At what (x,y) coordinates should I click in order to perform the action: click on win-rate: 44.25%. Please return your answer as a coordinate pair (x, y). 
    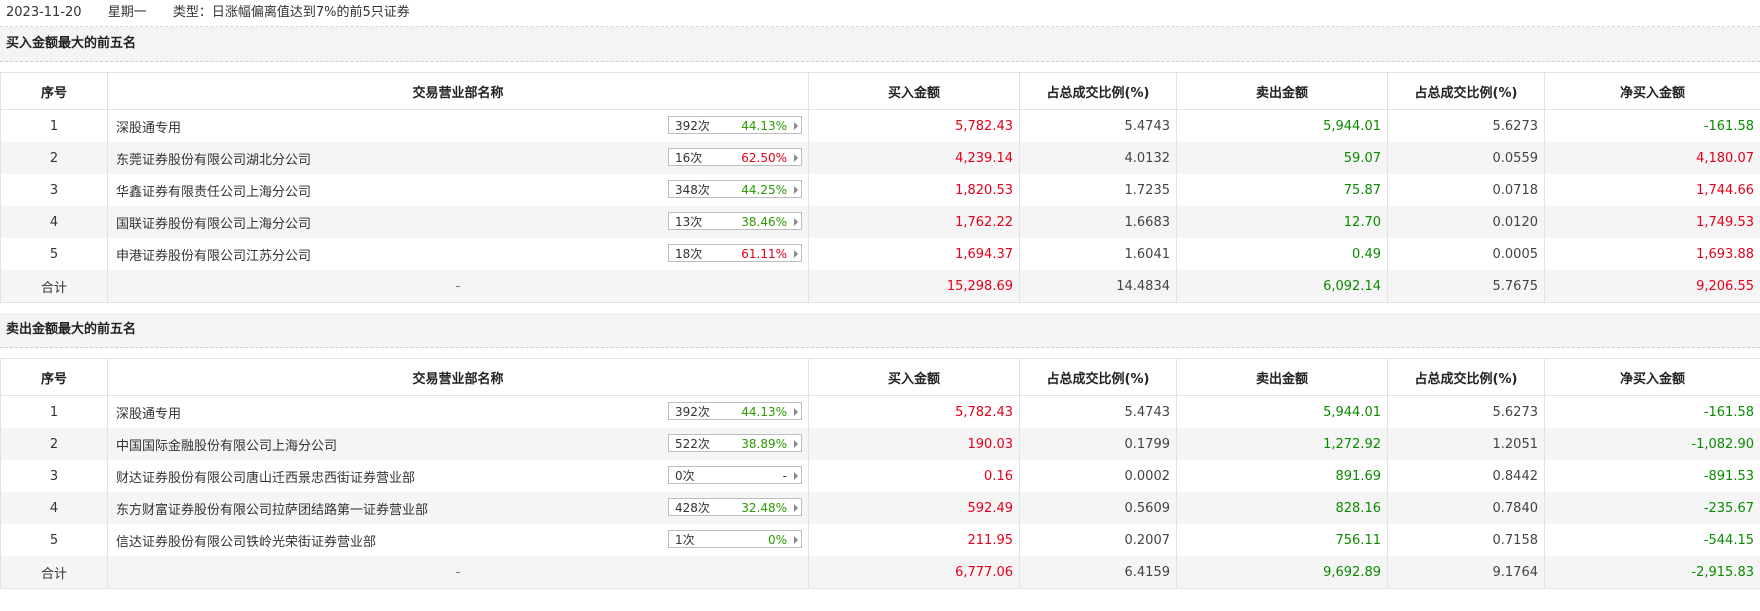
    Looking at the image, I should click on (764, 190).